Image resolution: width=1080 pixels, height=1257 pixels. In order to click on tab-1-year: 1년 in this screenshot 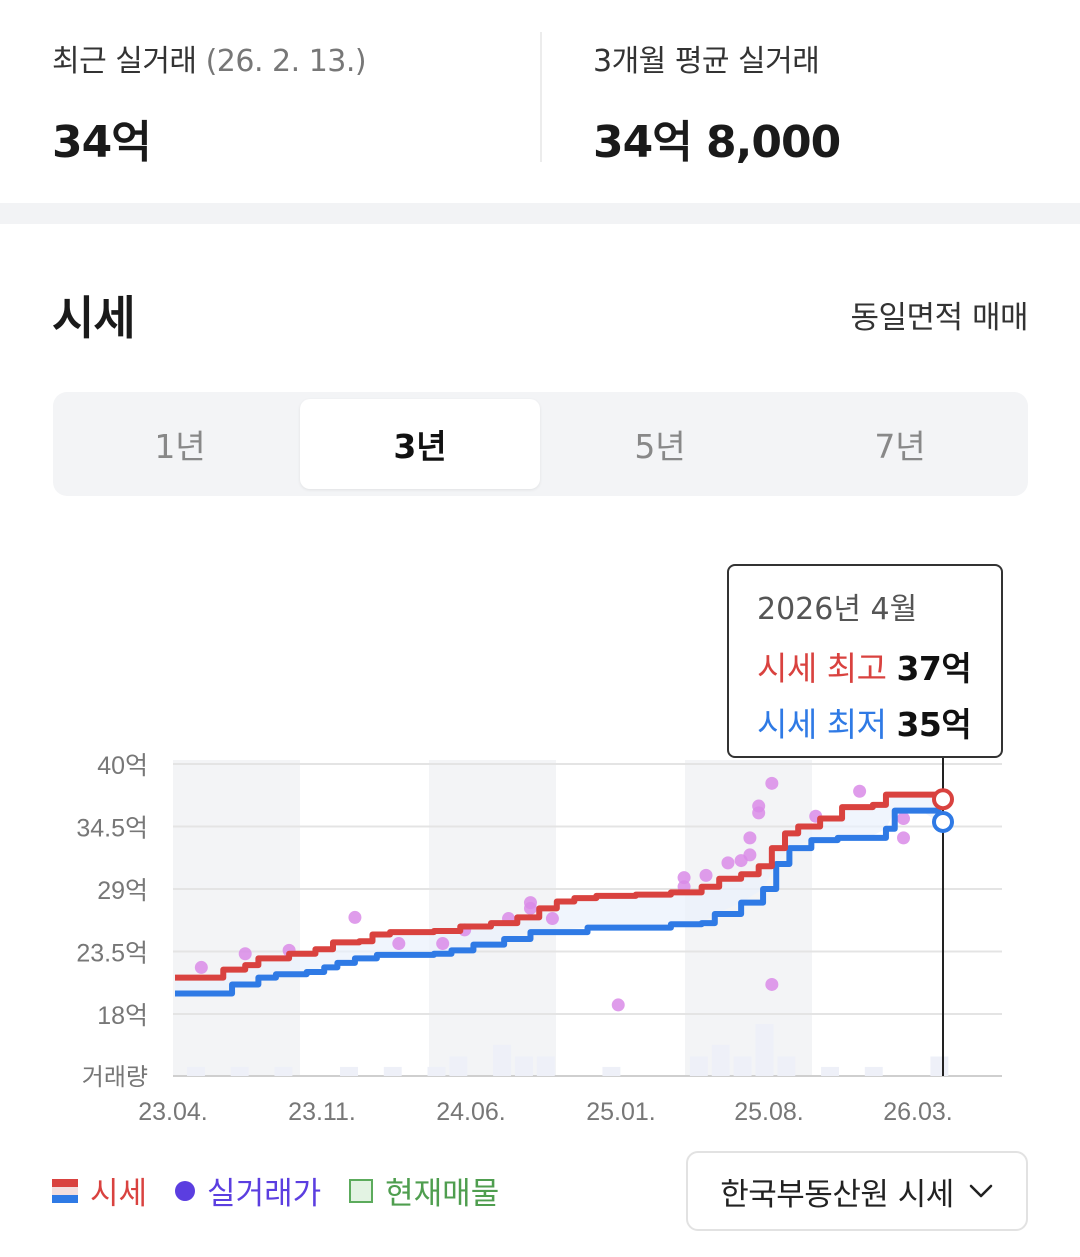, I will do `click(180, 446)`.